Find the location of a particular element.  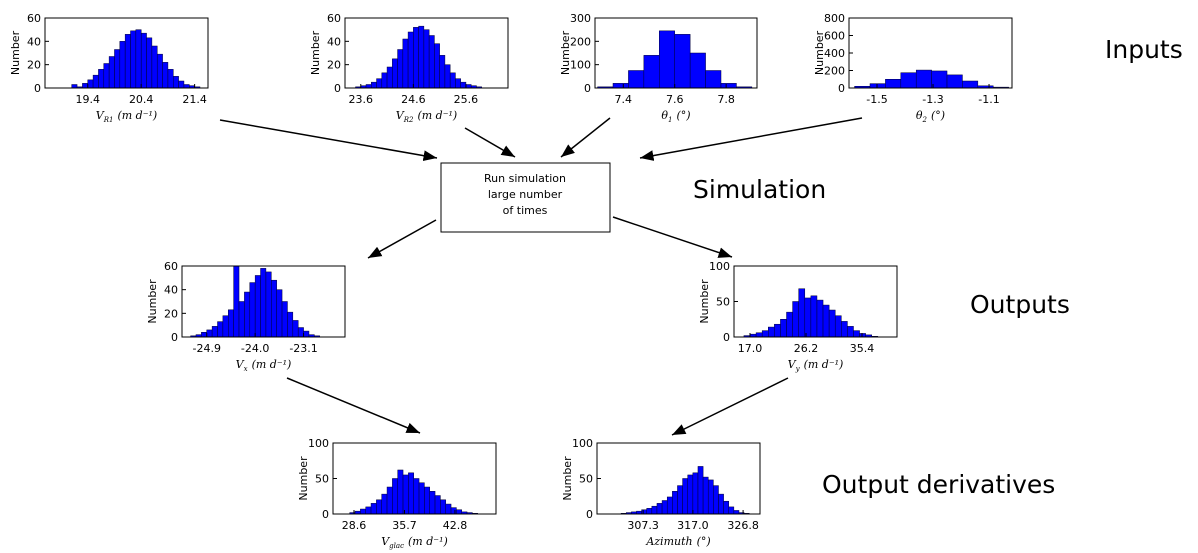

x-axis-label: θ1 (°) is located at coordinates (675, 116).